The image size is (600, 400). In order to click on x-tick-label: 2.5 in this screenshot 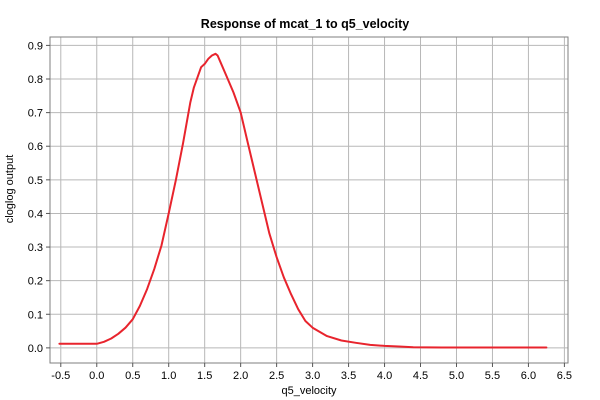, I will do `click(276, 376)`.